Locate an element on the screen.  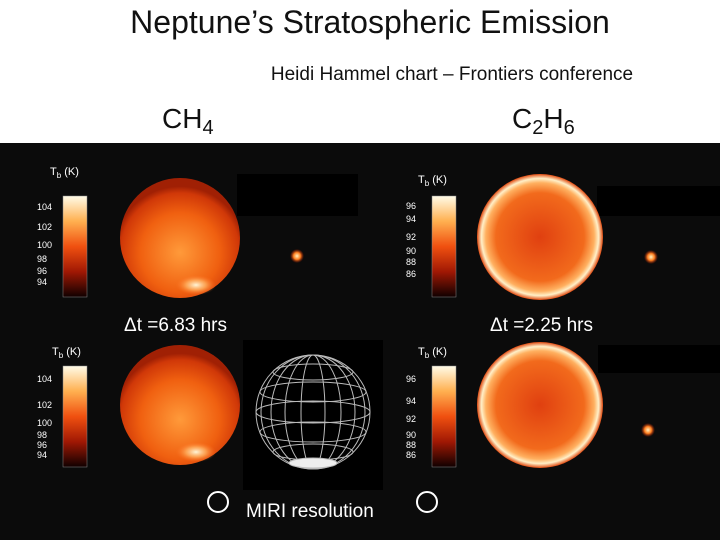
formula-sub: 2 is located at coordinates (537, 128).